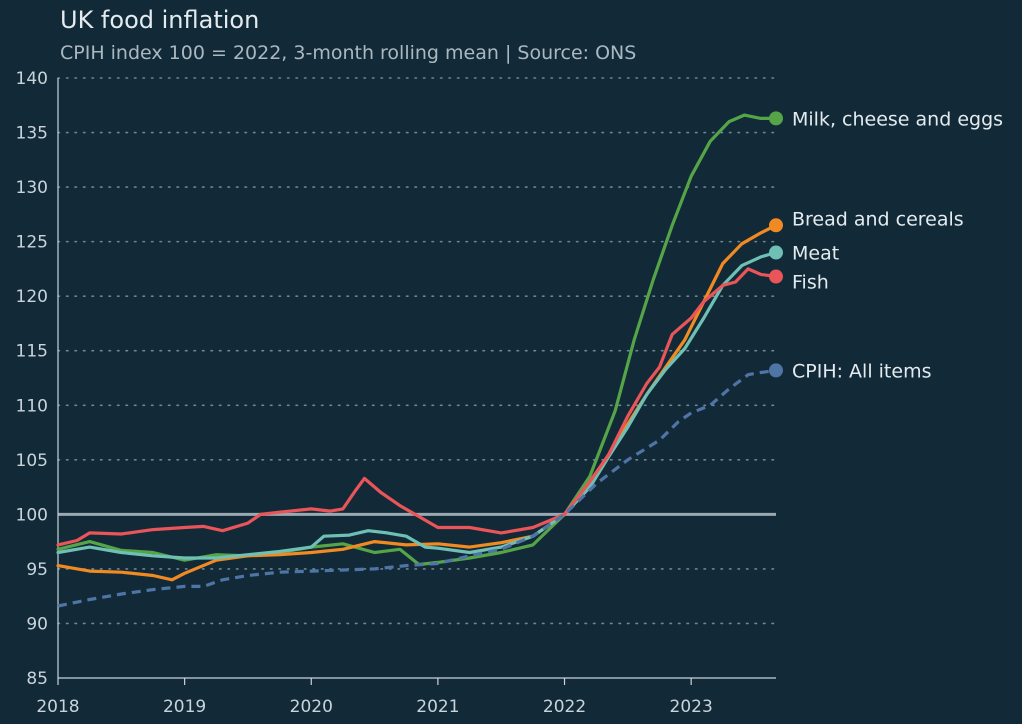 This screenshot has width=1022, height=724. Describe the element at coordinates (184, 707) in the screenshot. I see `x-tick-label: 2019` at that location.